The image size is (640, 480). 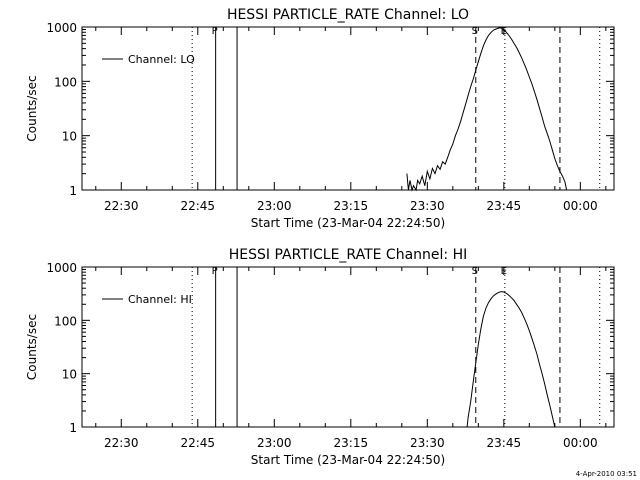 I want to click on chart-title: HESSI PARTICLE_RATE Channel: HI, so click(x=348, y=255).